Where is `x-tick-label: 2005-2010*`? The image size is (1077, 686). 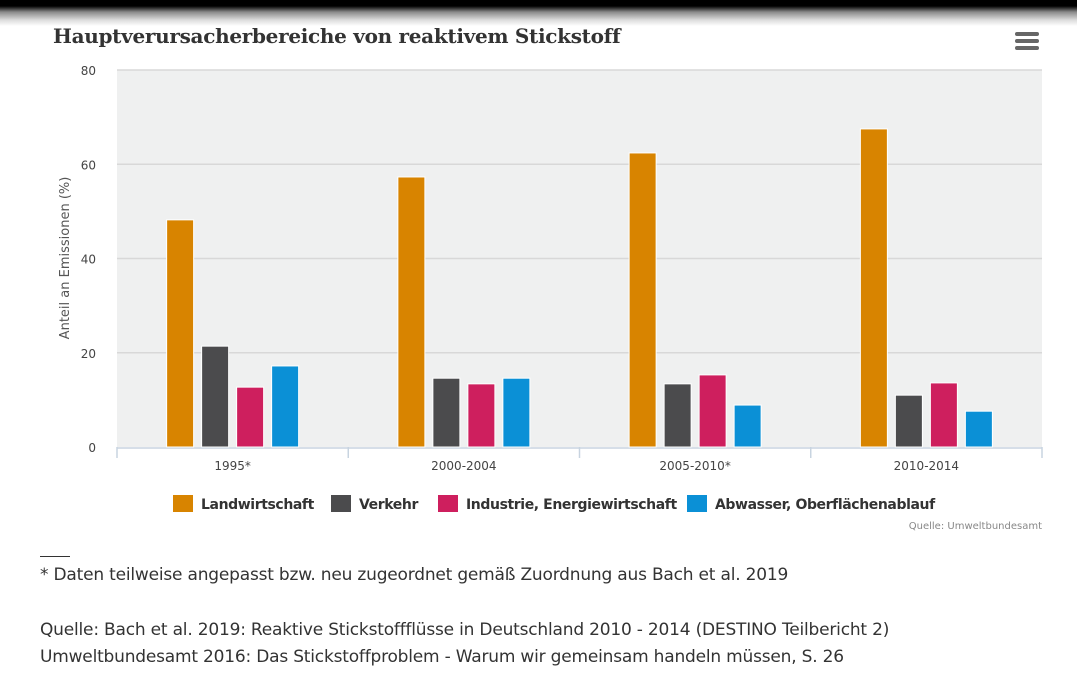 x-tick-label: 2005-2010* is located at coordinates (694, 466).